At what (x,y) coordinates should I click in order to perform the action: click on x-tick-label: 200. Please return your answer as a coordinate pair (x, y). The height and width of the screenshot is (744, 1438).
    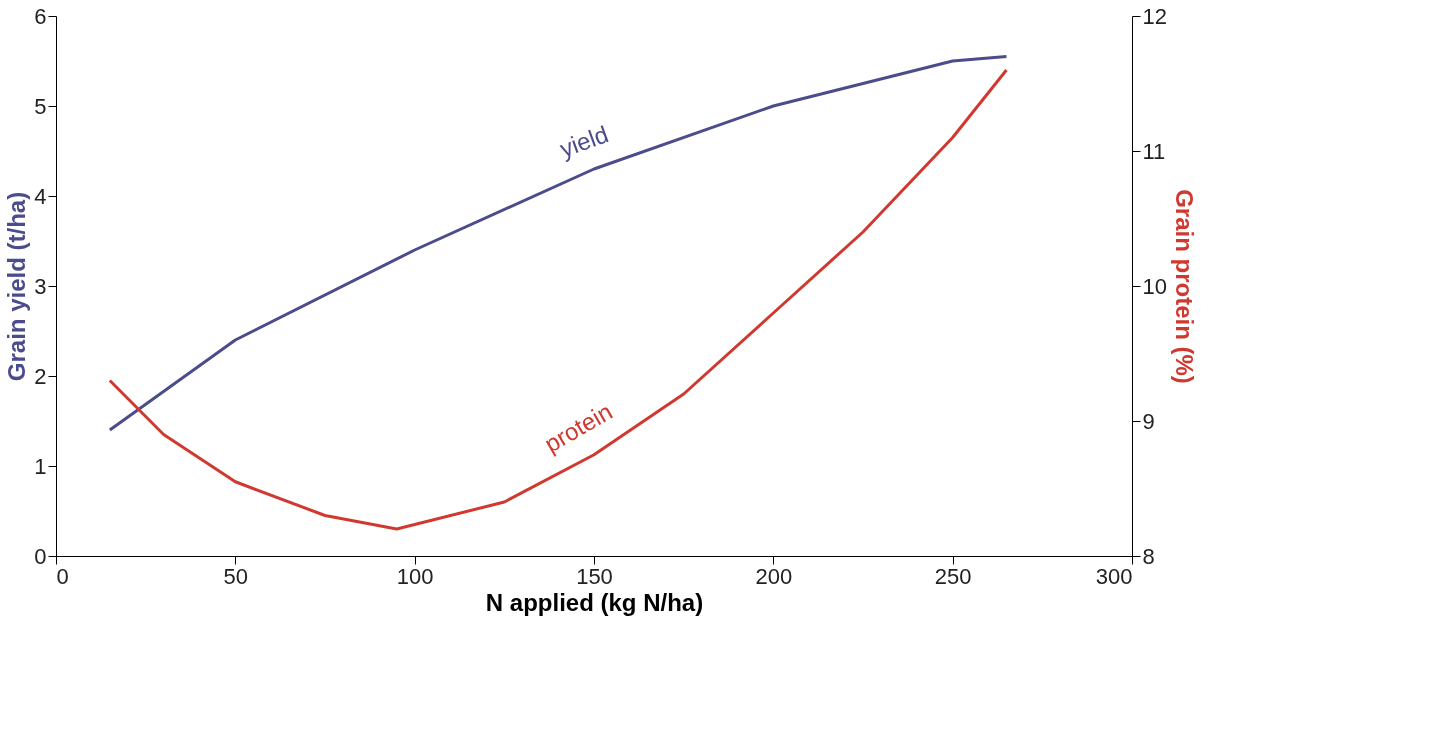
    Looking at the image, I should click on (774, 576).